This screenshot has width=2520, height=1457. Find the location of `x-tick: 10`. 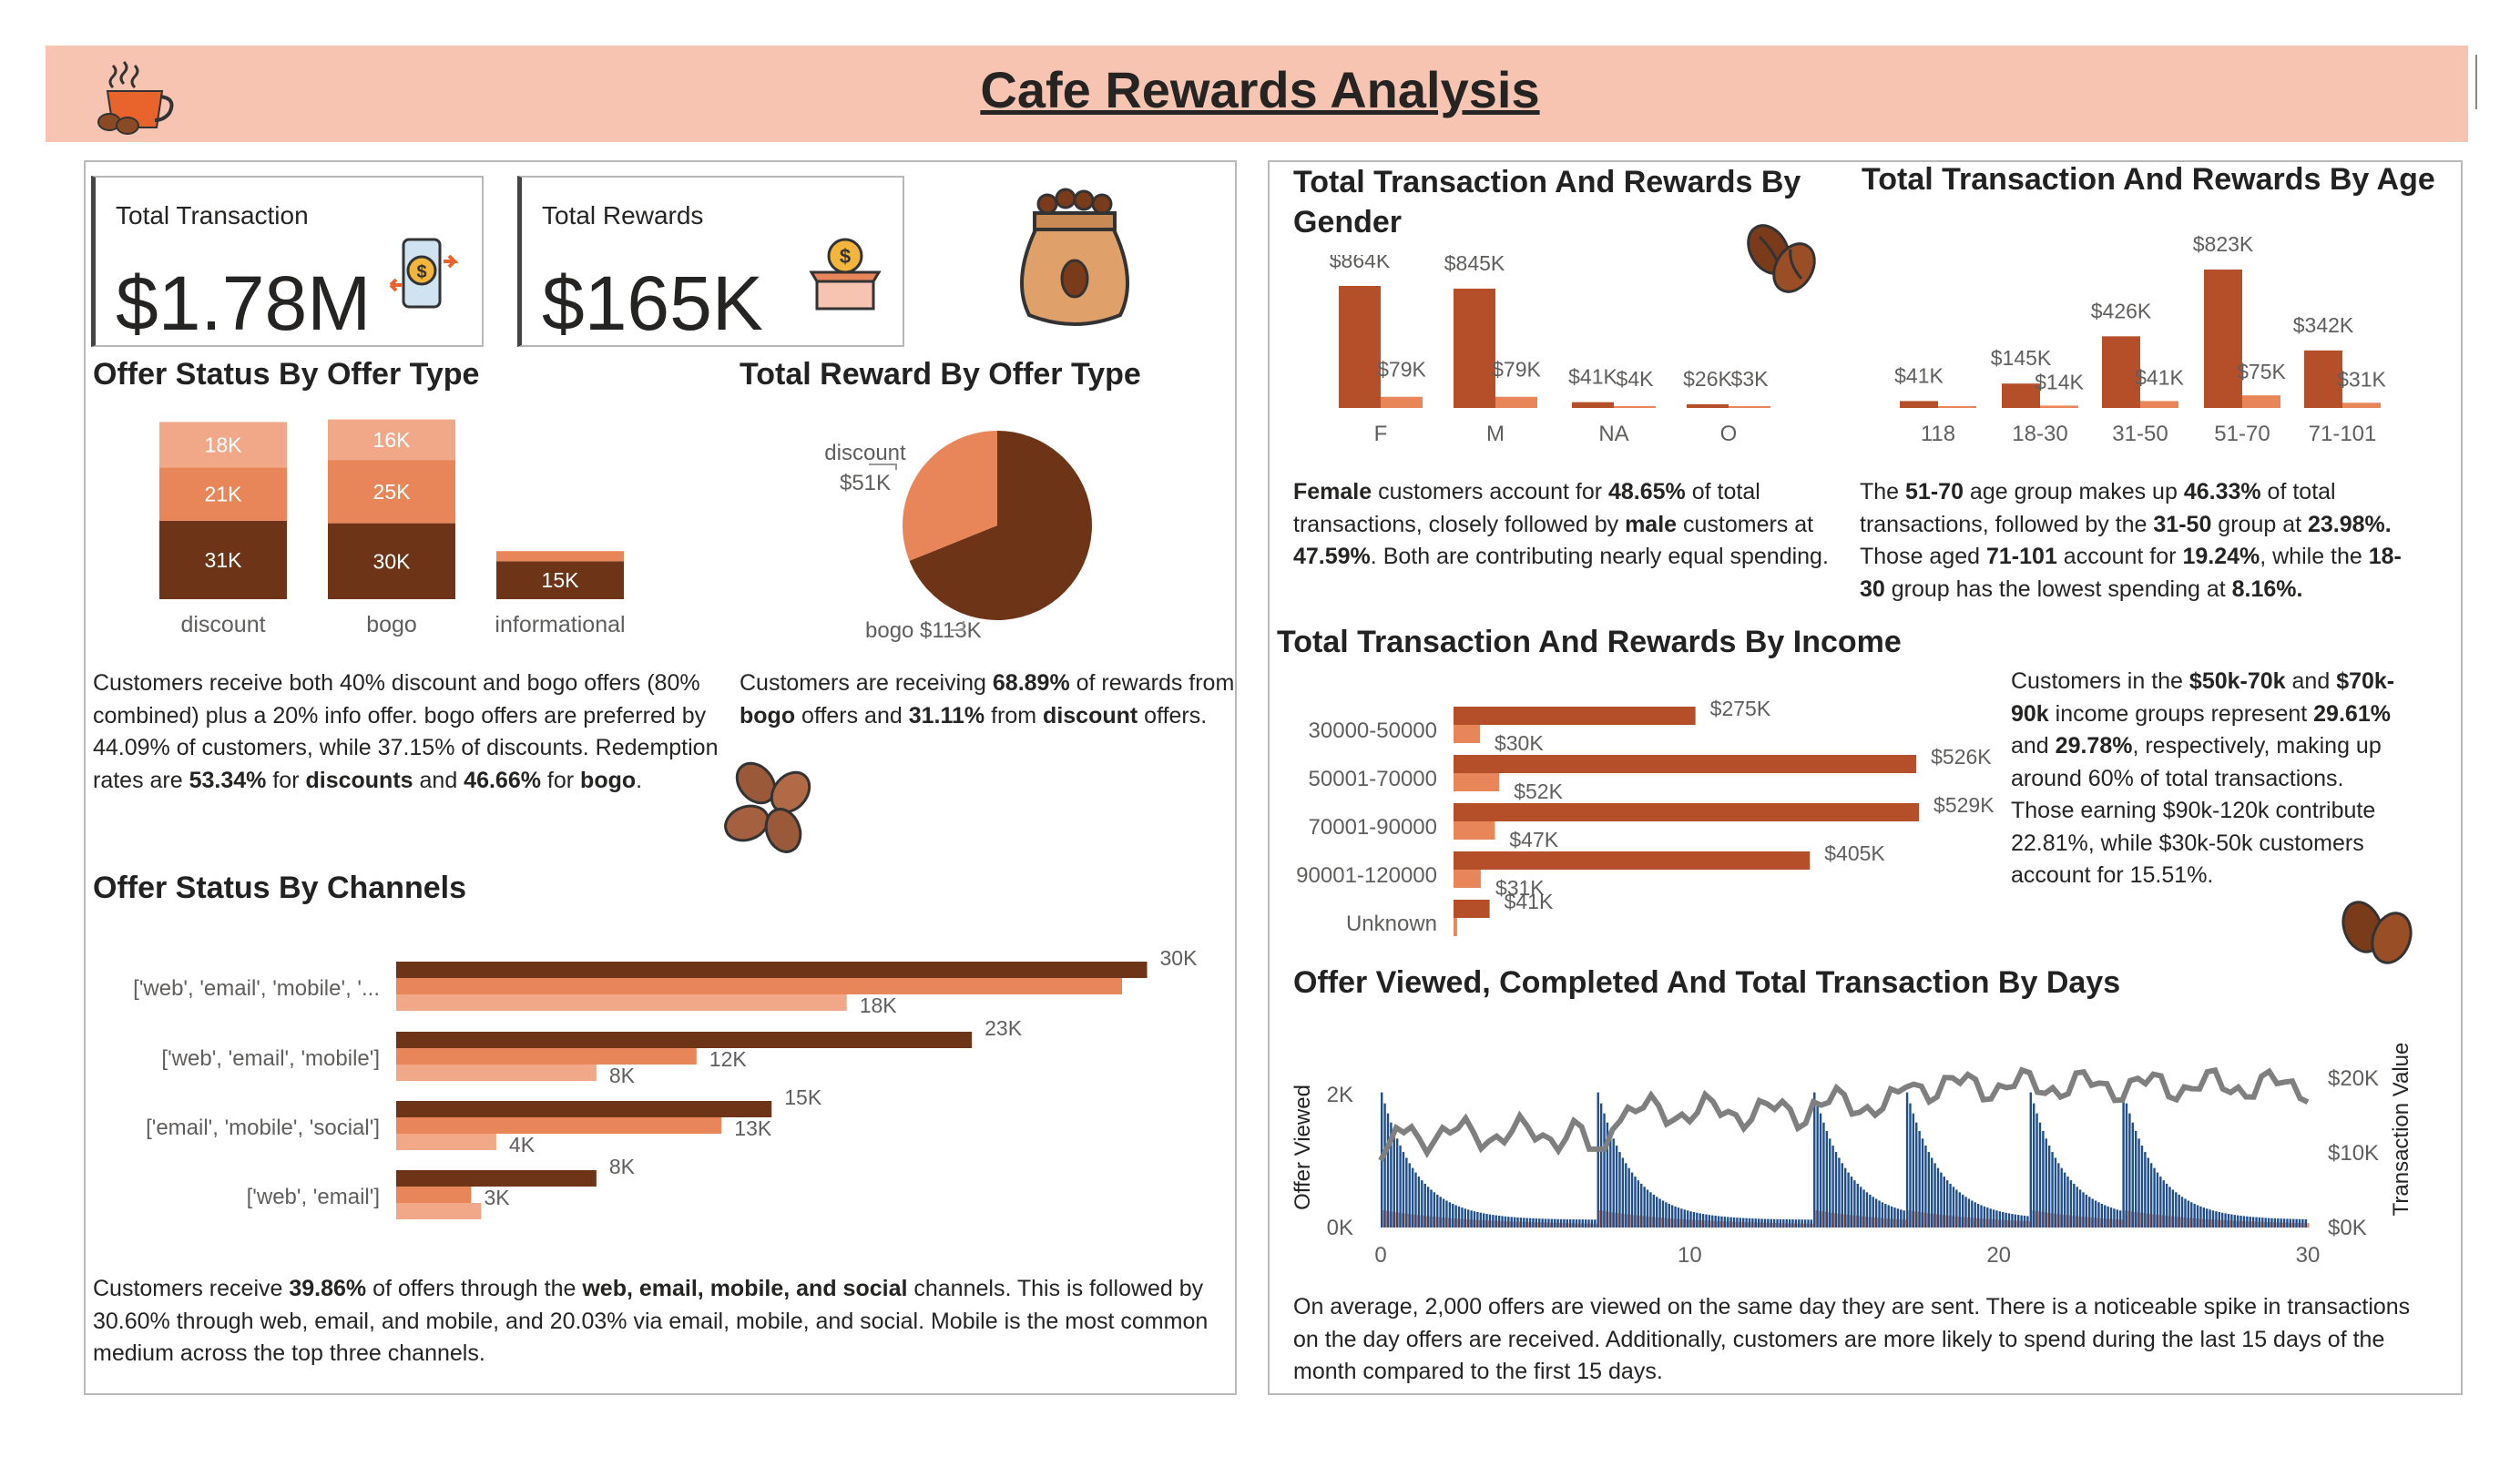

x-tick: 10 is located at coordinates (1690, 1255).